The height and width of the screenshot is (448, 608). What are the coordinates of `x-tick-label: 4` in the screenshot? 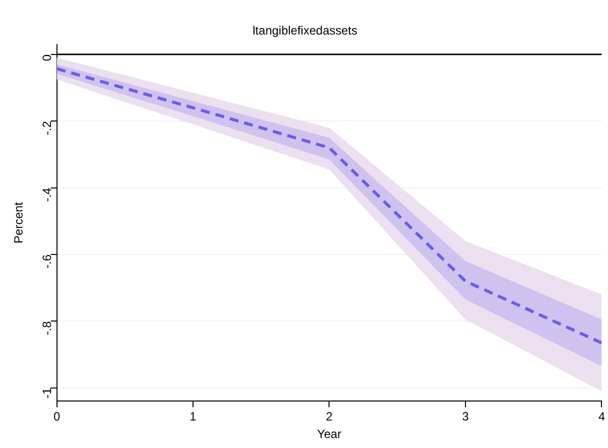 It's located at (602, 417).